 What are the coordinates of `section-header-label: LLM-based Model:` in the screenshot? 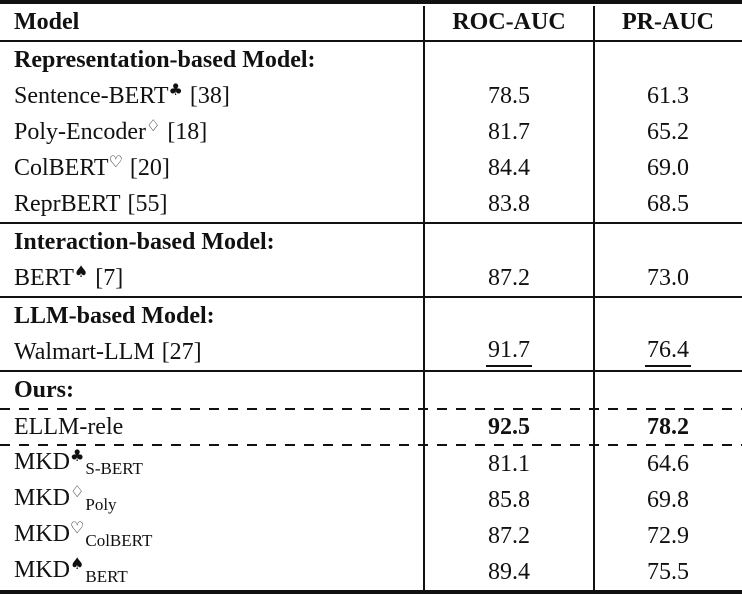 It's located at (114, 315).